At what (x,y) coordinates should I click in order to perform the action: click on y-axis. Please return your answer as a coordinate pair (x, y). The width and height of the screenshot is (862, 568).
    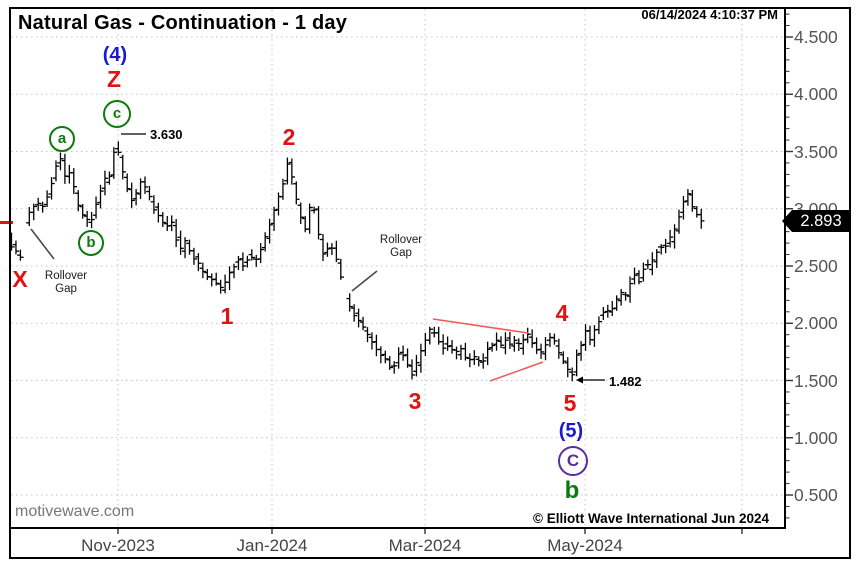
    Looking at the image, I should click on (817, 268).